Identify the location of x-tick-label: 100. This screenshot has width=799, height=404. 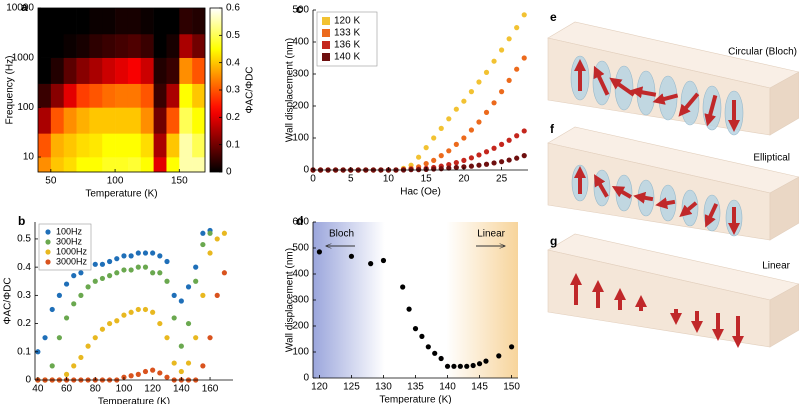
(115, 181).